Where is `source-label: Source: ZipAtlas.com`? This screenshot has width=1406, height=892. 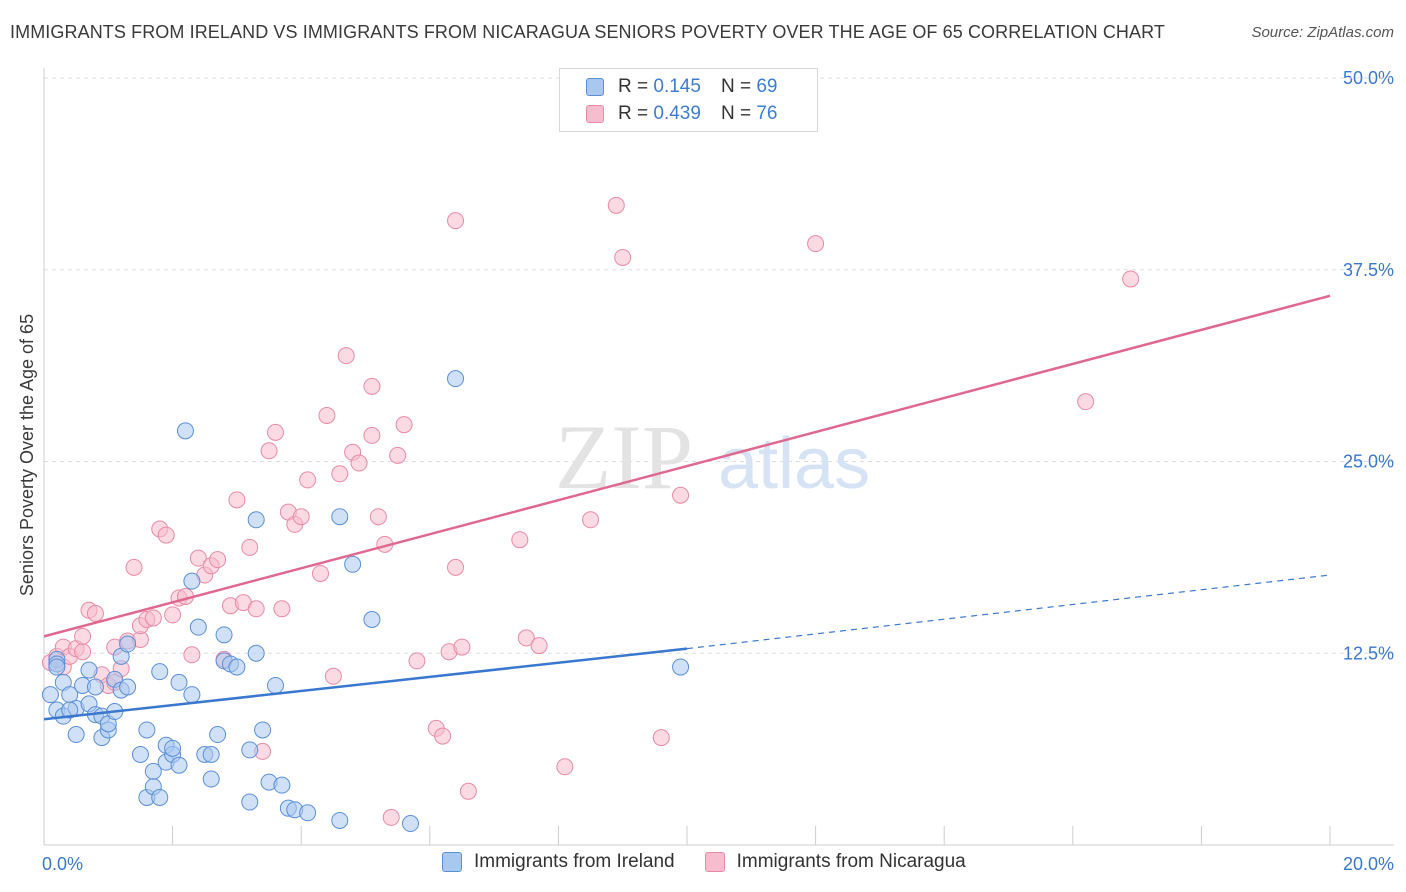 source-label: Source: ZipAtlas.com is located at coordinates (1322, 32).